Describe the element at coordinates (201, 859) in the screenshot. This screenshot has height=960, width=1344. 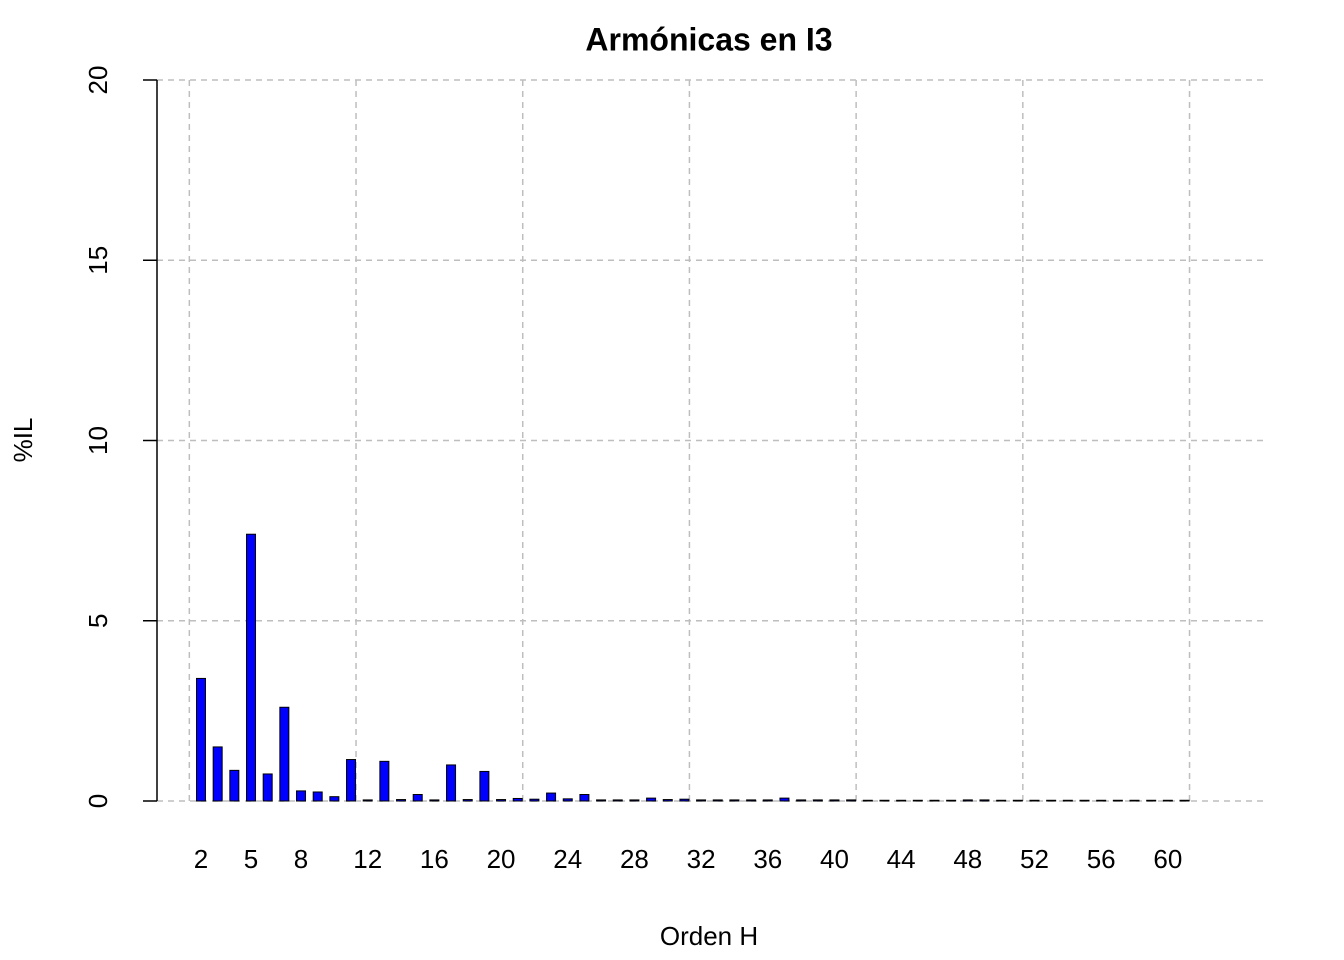
I see `x-tick-label: 2` at that location.